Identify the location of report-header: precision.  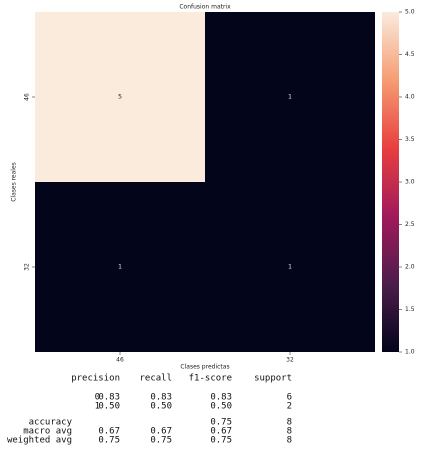
(95, 379).